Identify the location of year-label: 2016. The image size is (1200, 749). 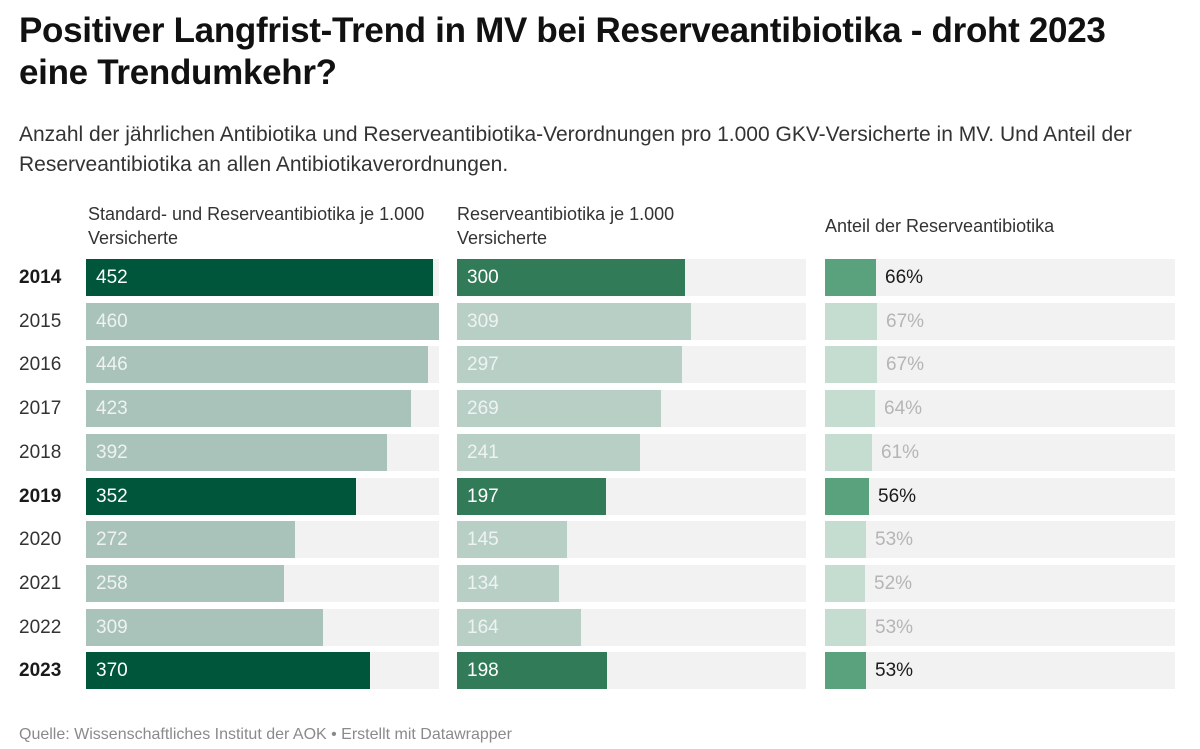
(40, 364).